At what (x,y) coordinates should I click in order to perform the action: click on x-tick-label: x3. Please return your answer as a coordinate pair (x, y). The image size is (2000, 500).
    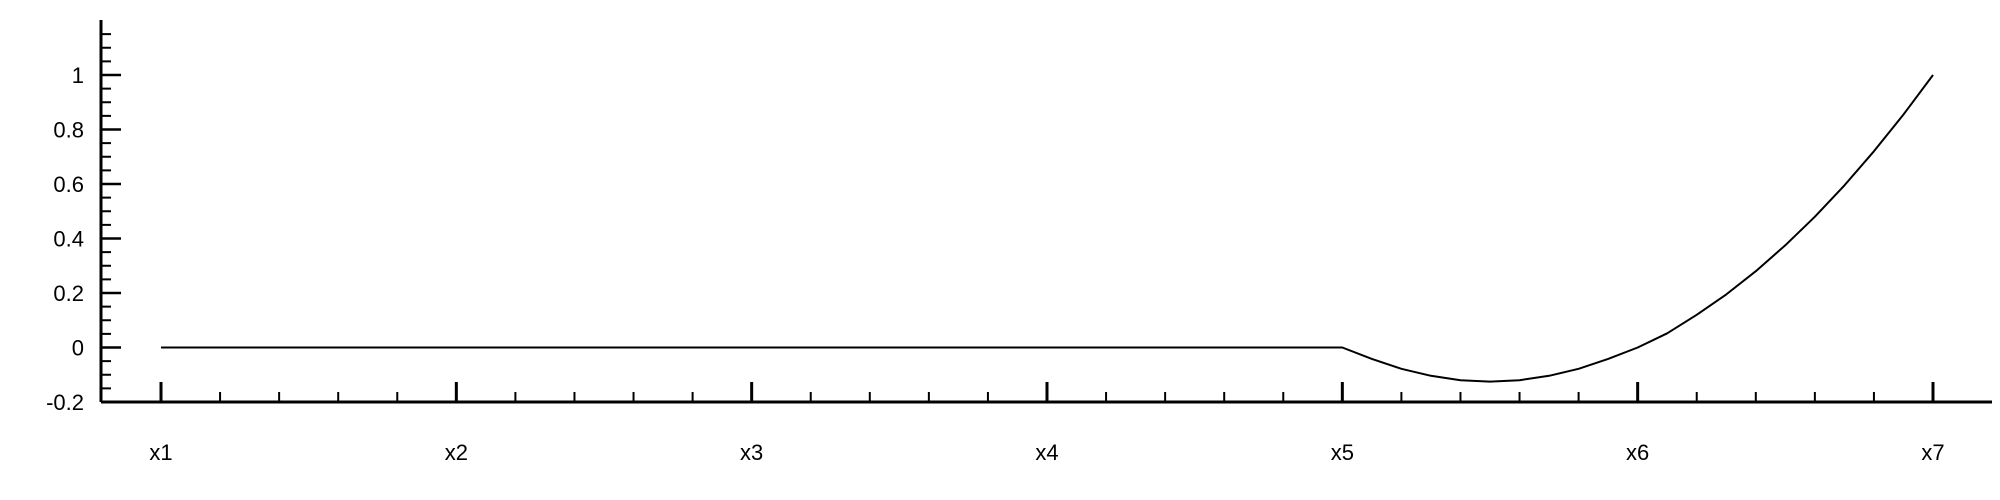
    Looking at the image, I should click on (751, 452).